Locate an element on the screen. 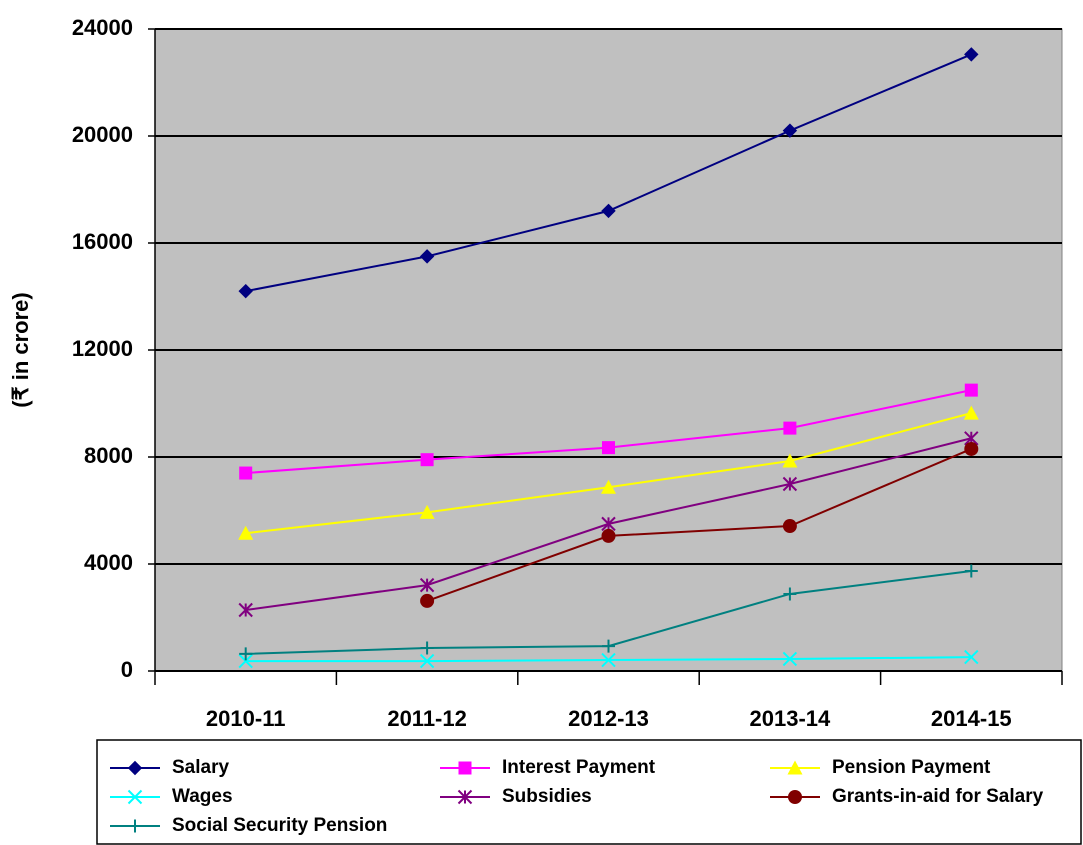 This screenshot has width=1083, height=845. x-tick-label: 2010-11 is located at coordinates (246, 718).